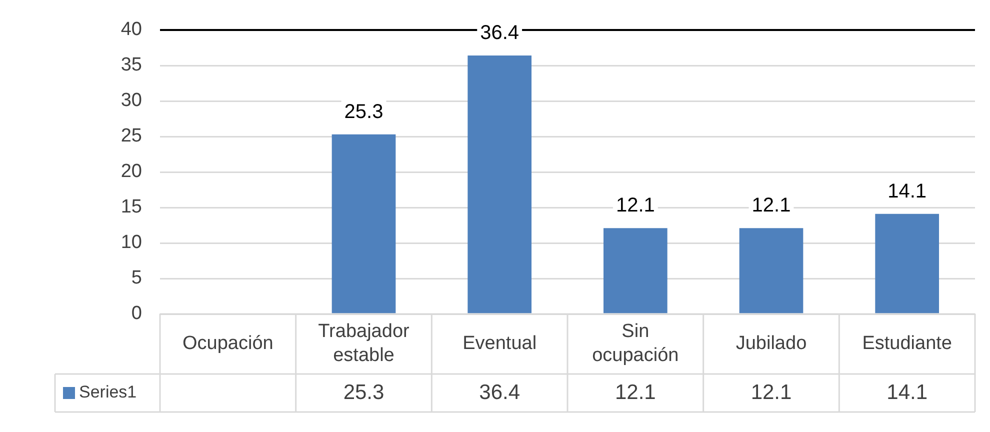 The width and height of the screenshot is (990, 432). I want to click on y-tick-label: 15, so click(131, 207).